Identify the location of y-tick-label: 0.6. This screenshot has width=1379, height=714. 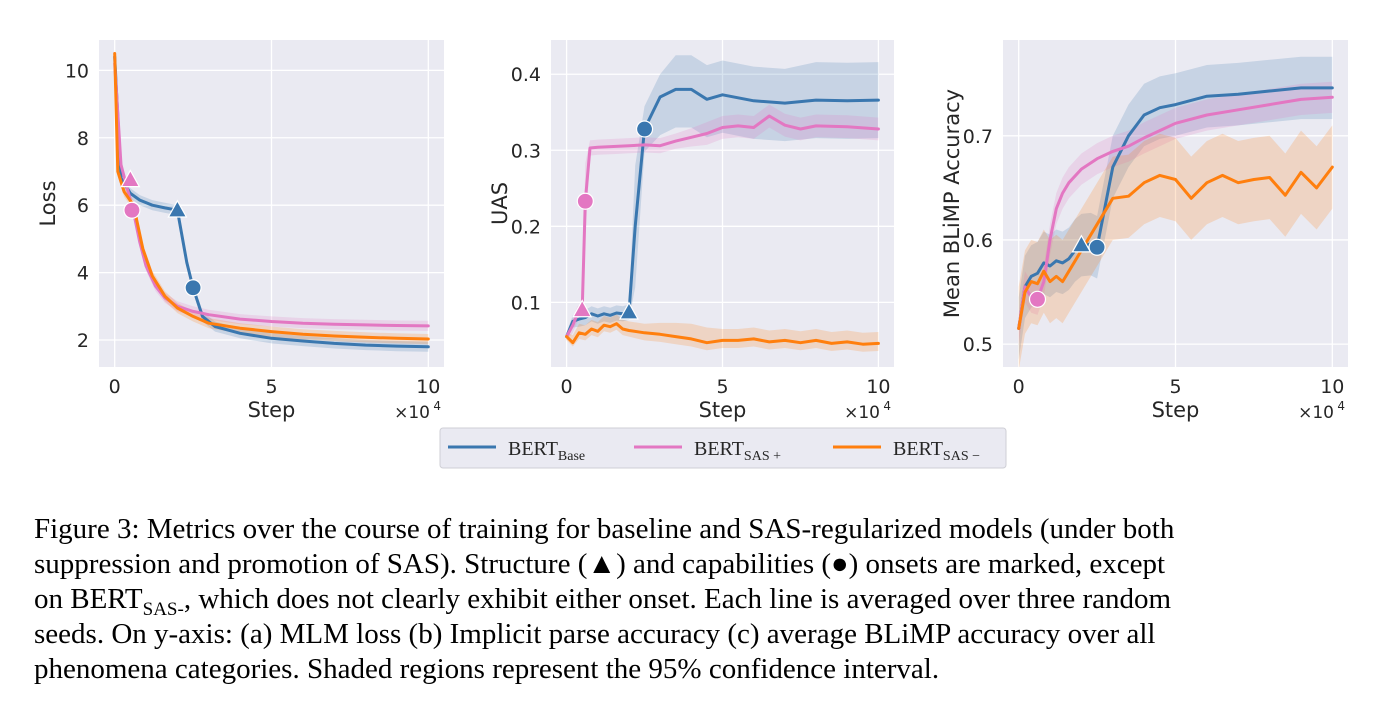
(978, 241).